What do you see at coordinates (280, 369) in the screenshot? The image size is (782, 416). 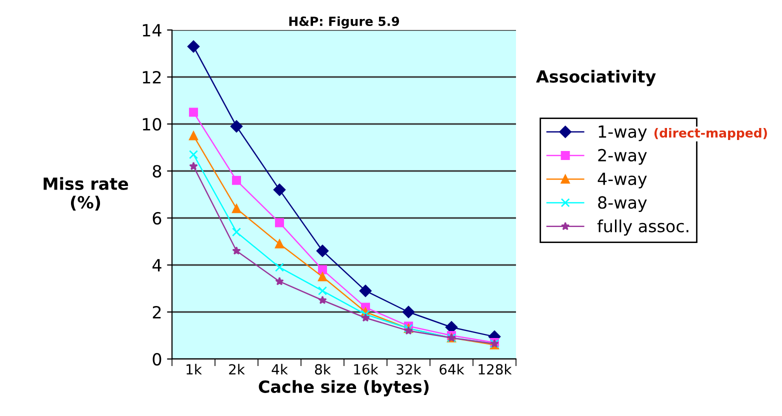 I see `x-tick-label: 4k` at bounding box center [280, 369].